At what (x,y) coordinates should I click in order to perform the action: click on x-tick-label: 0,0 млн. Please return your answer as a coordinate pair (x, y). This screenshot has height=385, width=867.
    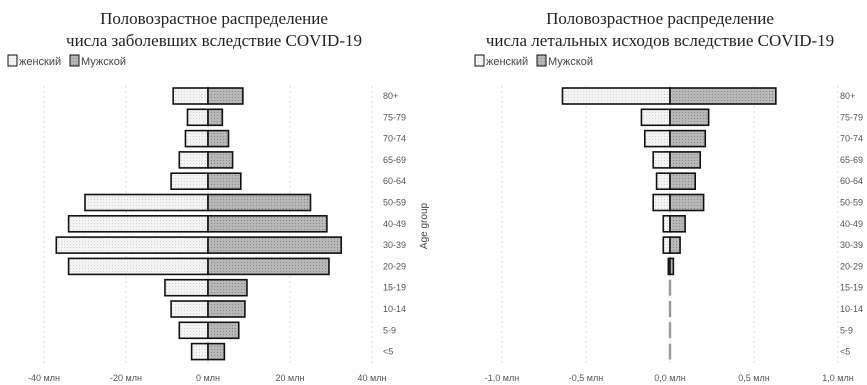
    Looking at the image, I should click on (669, 378).